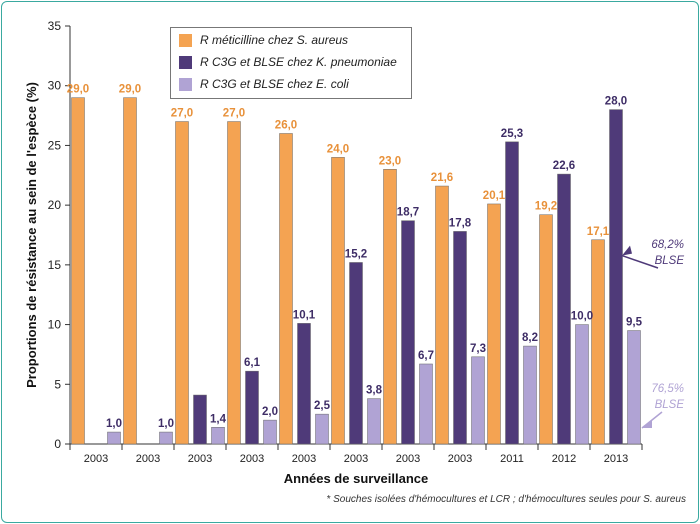 The height and width of the screenshot is (524, 700). Describe the element at coordinates (338, 149) in the screenshot. I see `data-label-s-aureus: 24,0` at that location.